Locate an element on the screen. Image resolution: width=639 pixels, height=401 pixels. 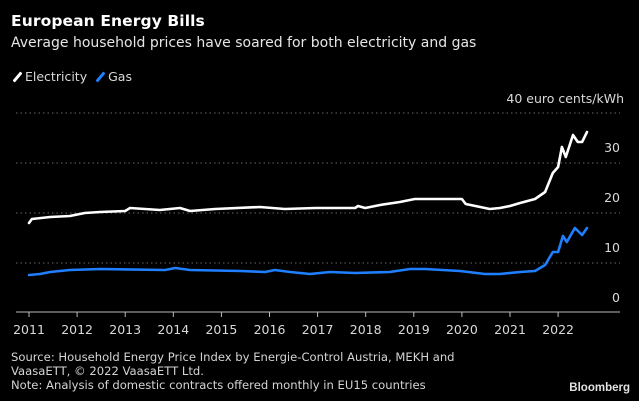
bloomberg-logo: Bloomberg is located at coordinates (599, 388).